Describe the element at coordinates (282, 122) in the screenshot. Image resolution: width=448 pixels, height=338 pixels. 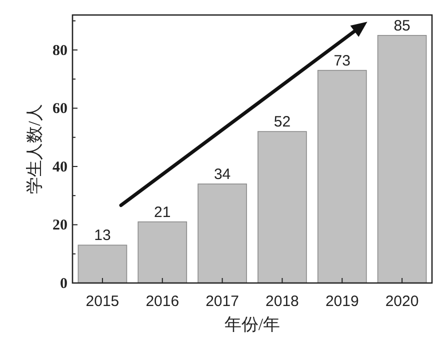
I see `data-label: 52` at that location.